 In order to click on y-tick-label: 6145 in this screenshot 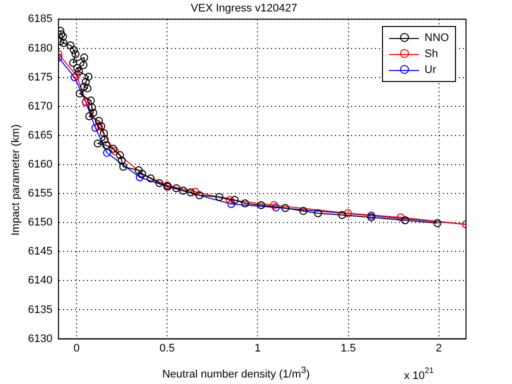, I will do `click(40, 252)`.